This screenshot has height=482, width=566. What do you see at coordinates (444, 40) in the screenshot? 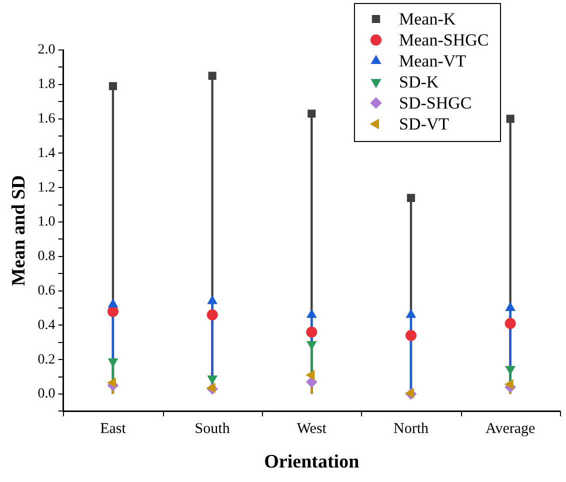
I see `legend-label: Mean-SHGC` at bounding box center [444, 40].